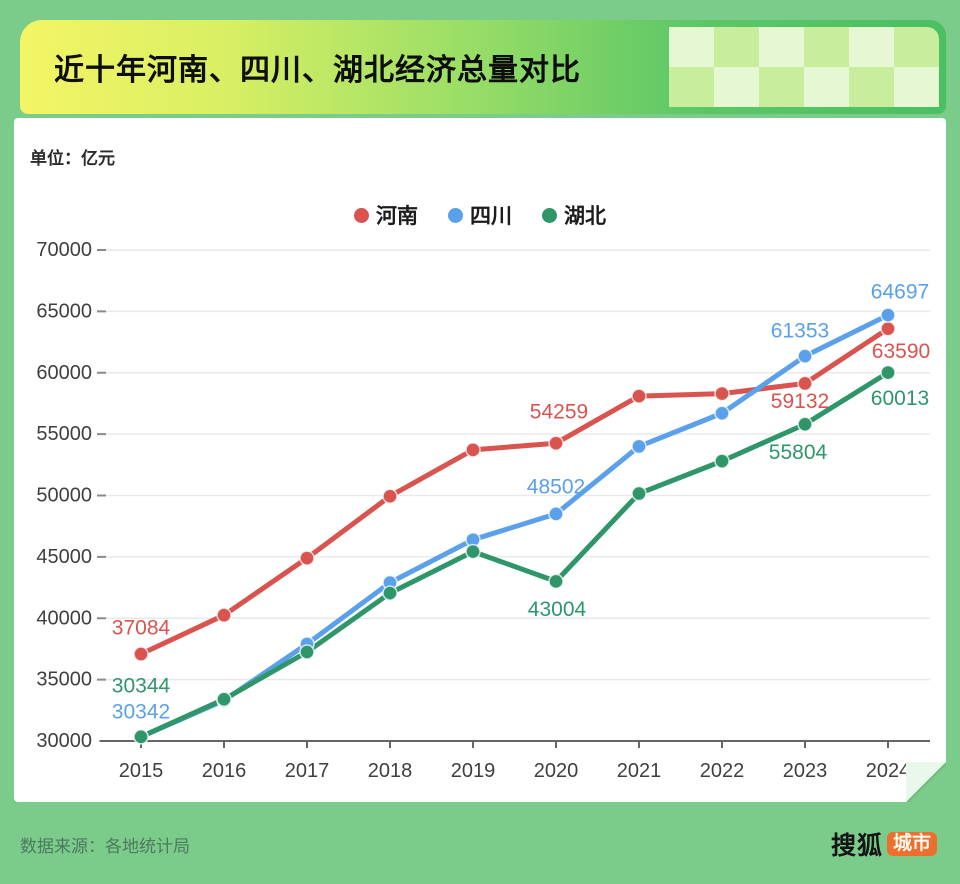  What do you see at coordinates (64, 250) in the screenshot?
I see `y-axis-label: 70000` at bounding box center [64, 250].